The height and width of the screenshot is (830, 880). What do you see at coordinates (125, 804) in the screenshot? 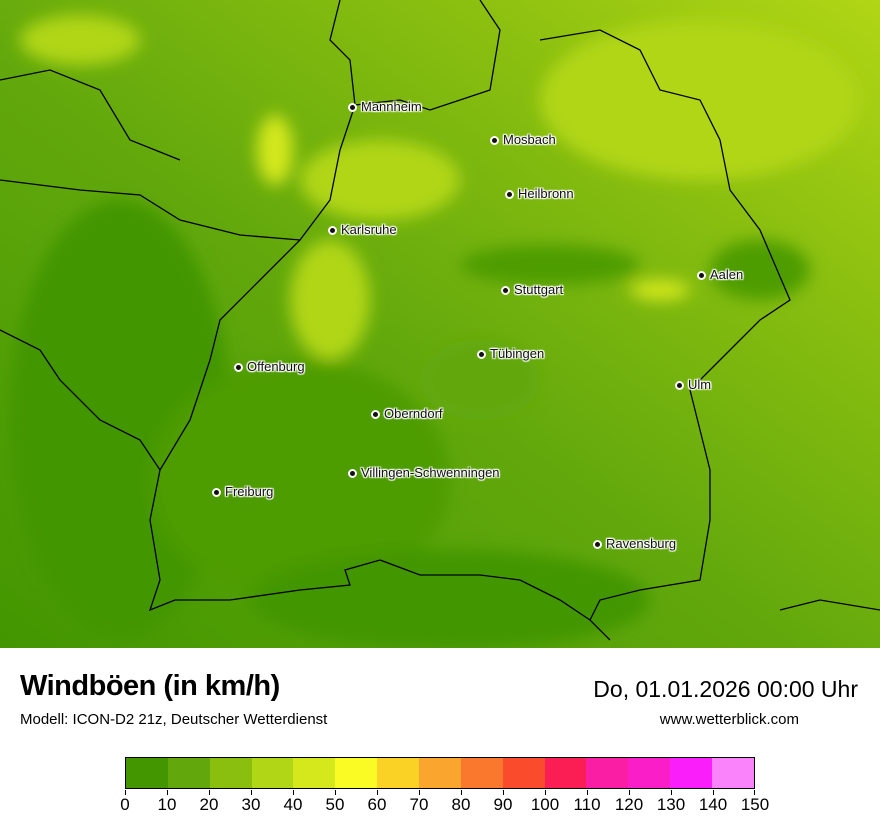
I see `legend-tick-label: 0` at bounding box center [125, 804].